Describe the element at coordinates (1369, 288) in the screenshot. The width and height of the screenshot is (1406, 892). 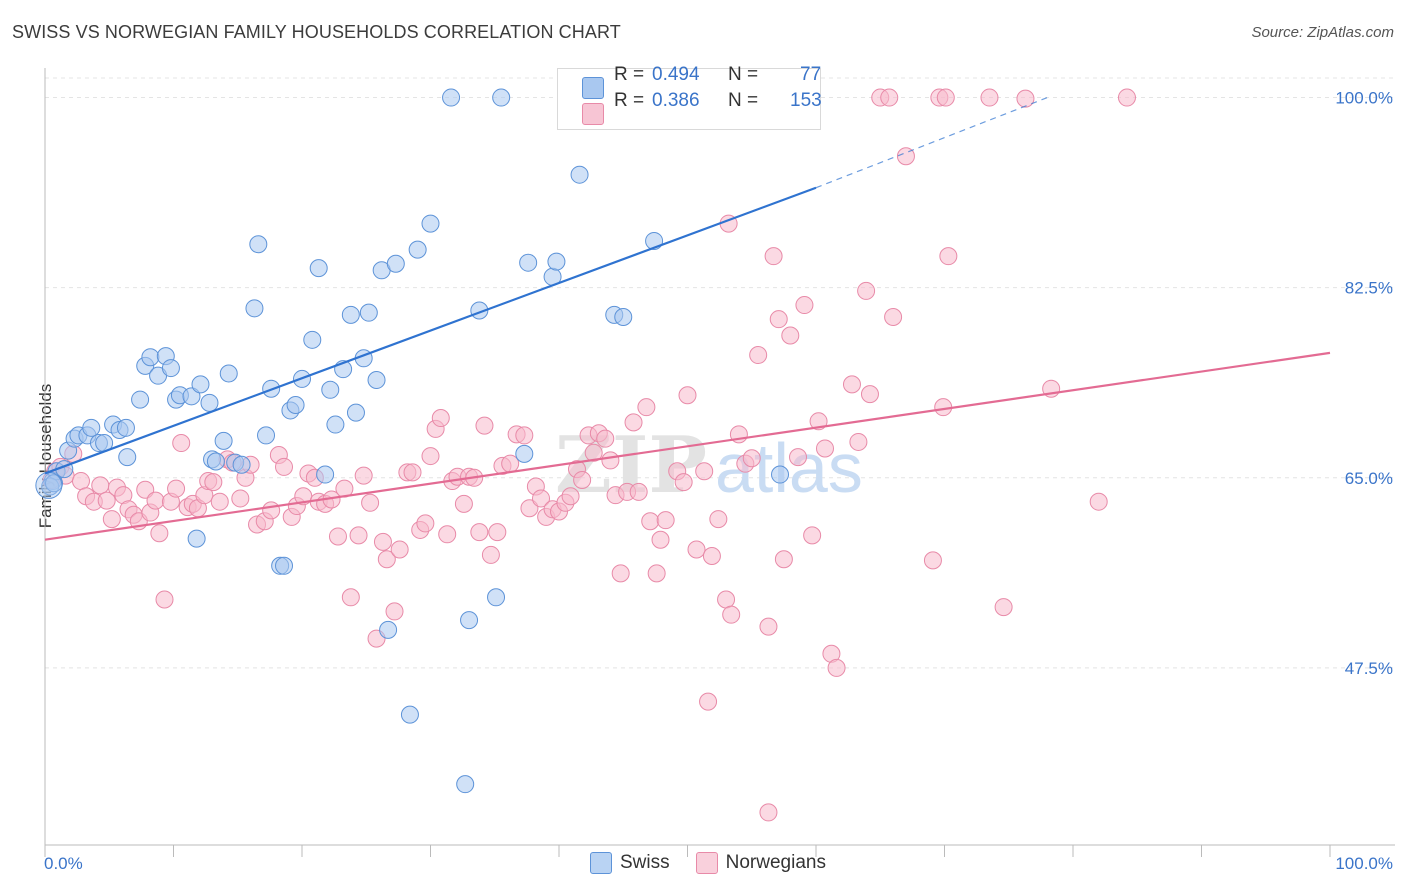
I see `y-tick-label: 82.5%` at that location.